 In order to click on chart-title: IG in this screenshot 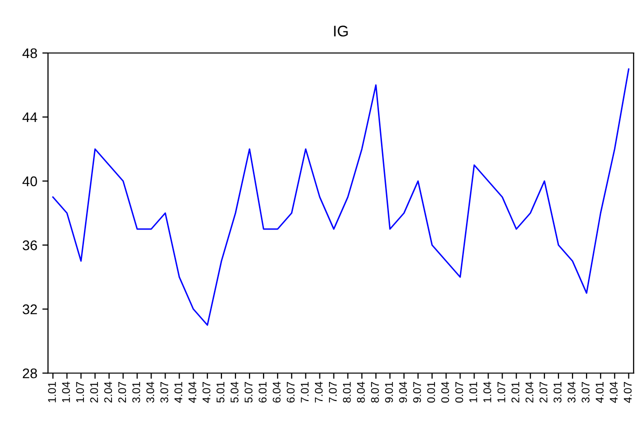, I will do `click(341, 31)`.